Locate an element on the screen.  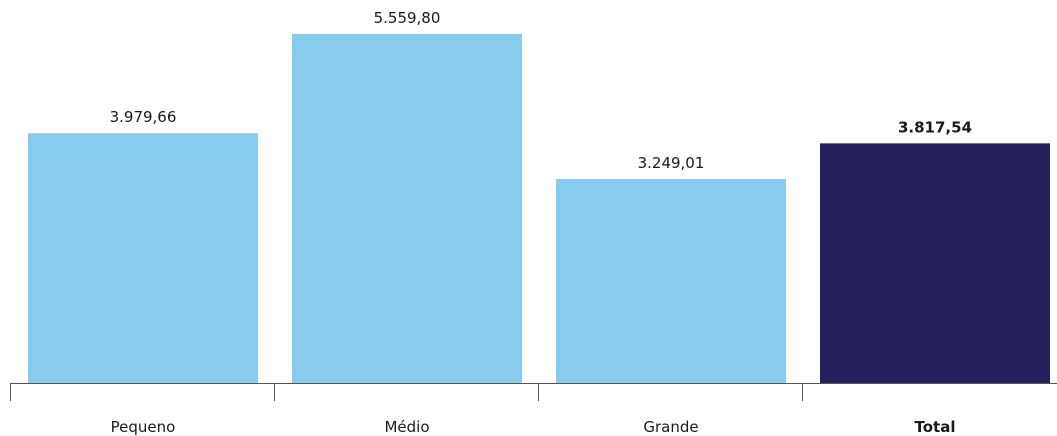
x-axis-ticks is located at coordinates (407, 392).